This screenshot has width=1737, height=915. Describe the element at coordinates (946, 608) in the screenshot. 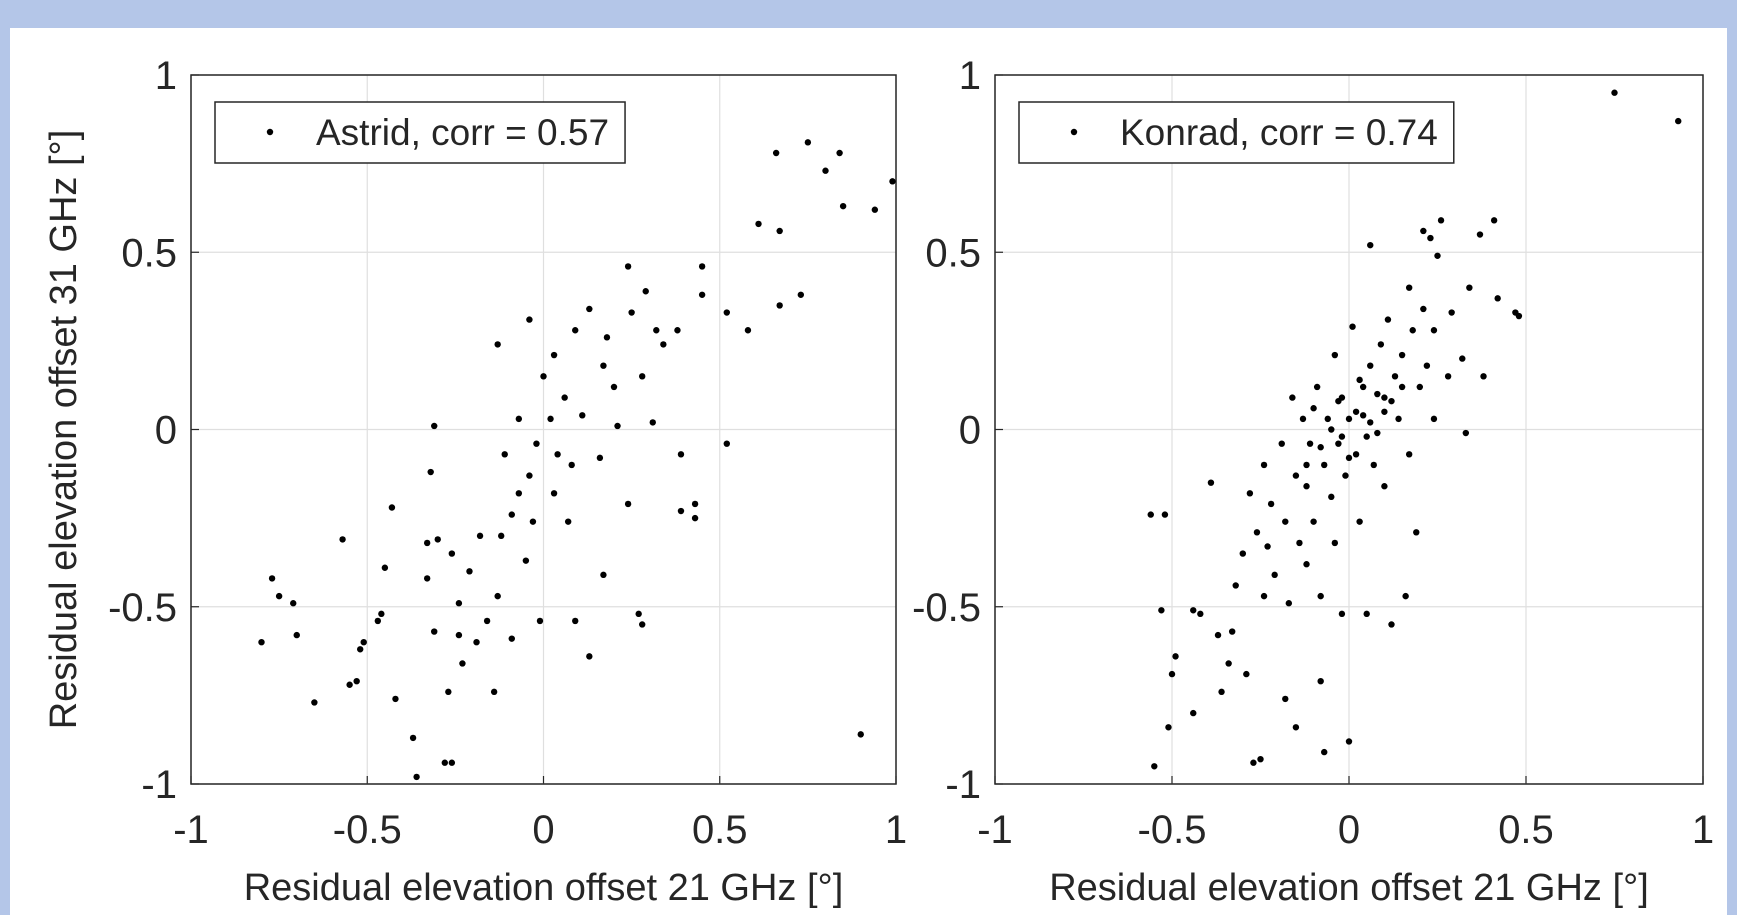

I see `y-tick-label: -0.5` at that location.